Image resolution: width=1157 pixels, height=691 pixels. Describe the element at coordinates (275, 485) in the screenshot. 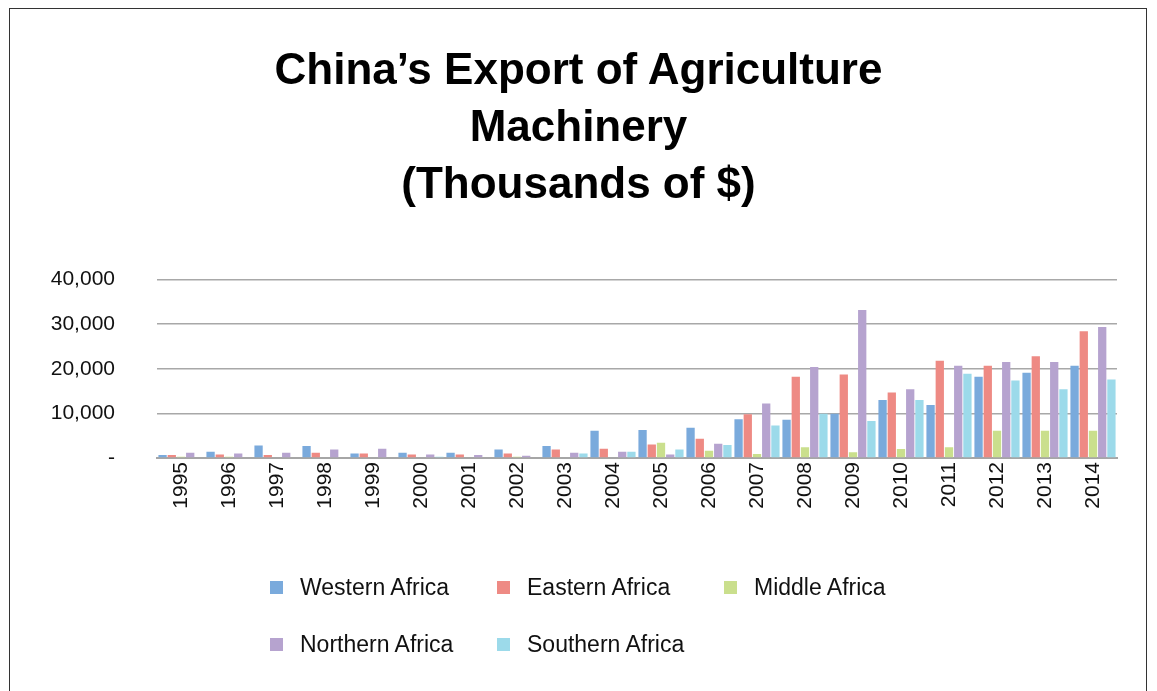

I see `x-tick-label: 1997` at that location.